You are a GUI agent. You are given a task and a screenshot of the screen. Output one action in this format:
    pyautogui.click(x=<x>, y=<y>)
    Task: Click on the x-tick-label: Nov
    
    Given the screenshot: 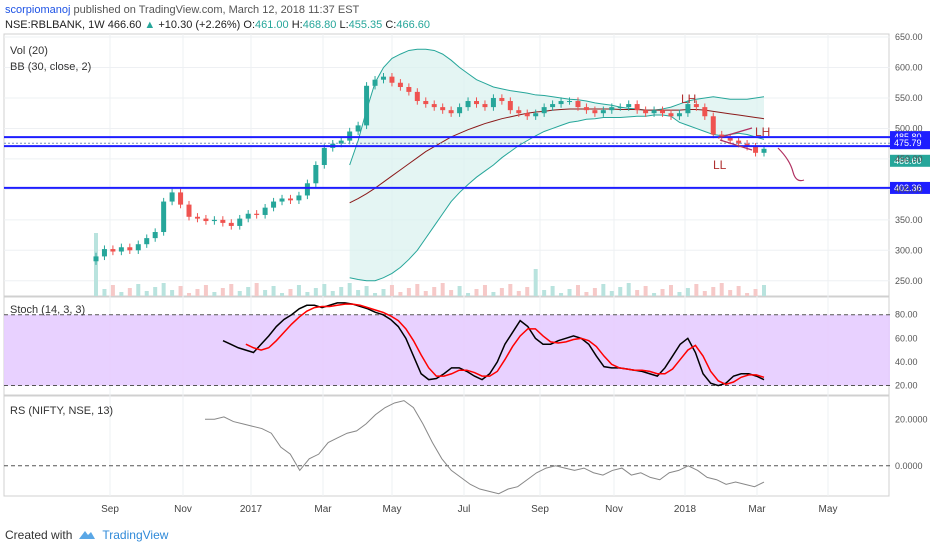 What is the action you would take?
    pyautogui.click(x=614, y=509)
    